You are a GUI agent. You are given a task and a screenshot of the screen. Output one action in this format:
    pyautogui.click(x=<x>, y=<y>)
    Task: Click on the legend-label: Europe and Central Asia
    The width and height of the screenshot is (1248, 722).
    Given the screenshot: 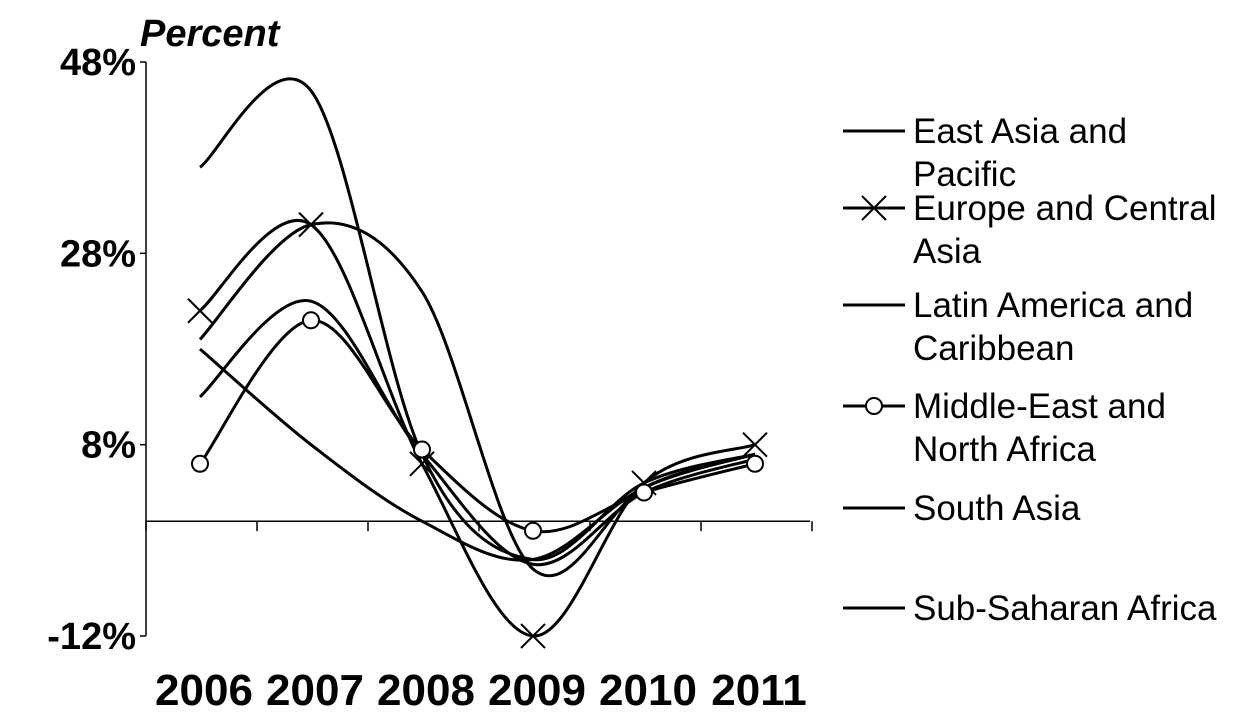 What is the action you would take?
    pyautogui.click(x=1065, y=230)
    